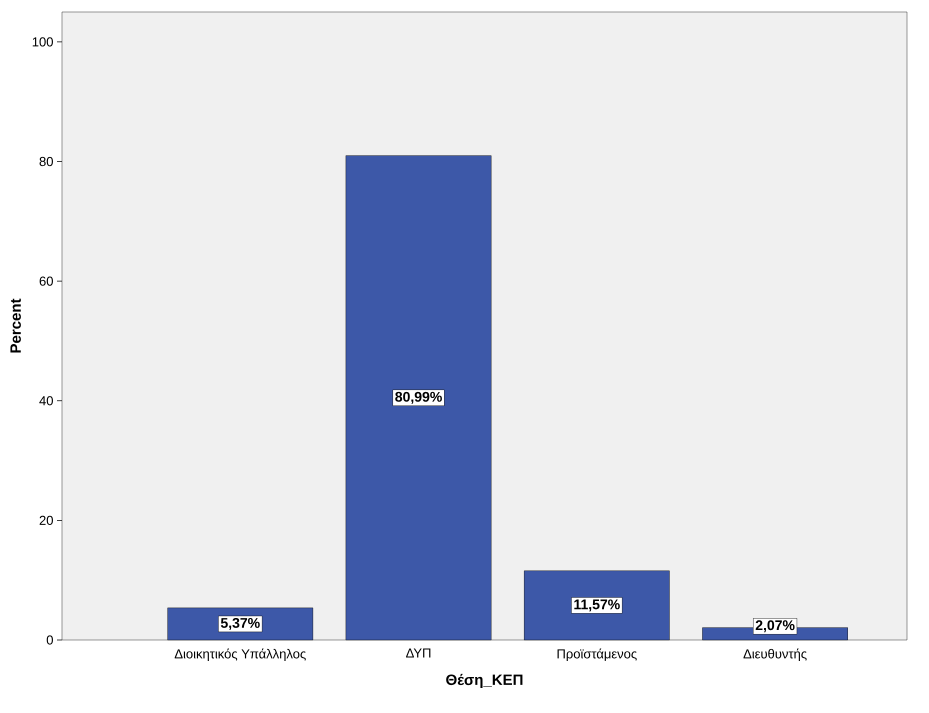 This screenshot has height=713, width=929. I want to click on y-tick-label: 40, so click(46, 401).